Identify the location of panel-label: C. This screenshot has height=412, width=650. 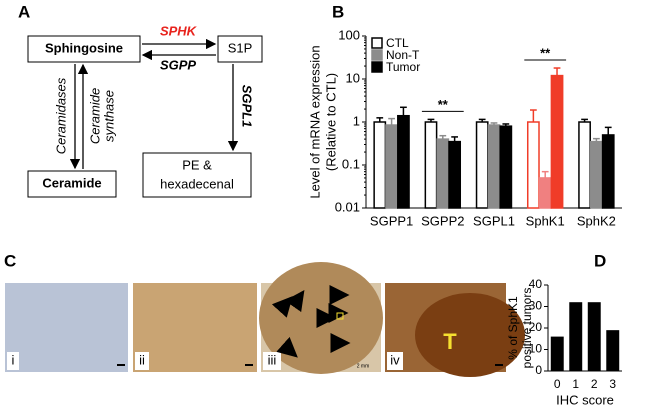
(10, 260).